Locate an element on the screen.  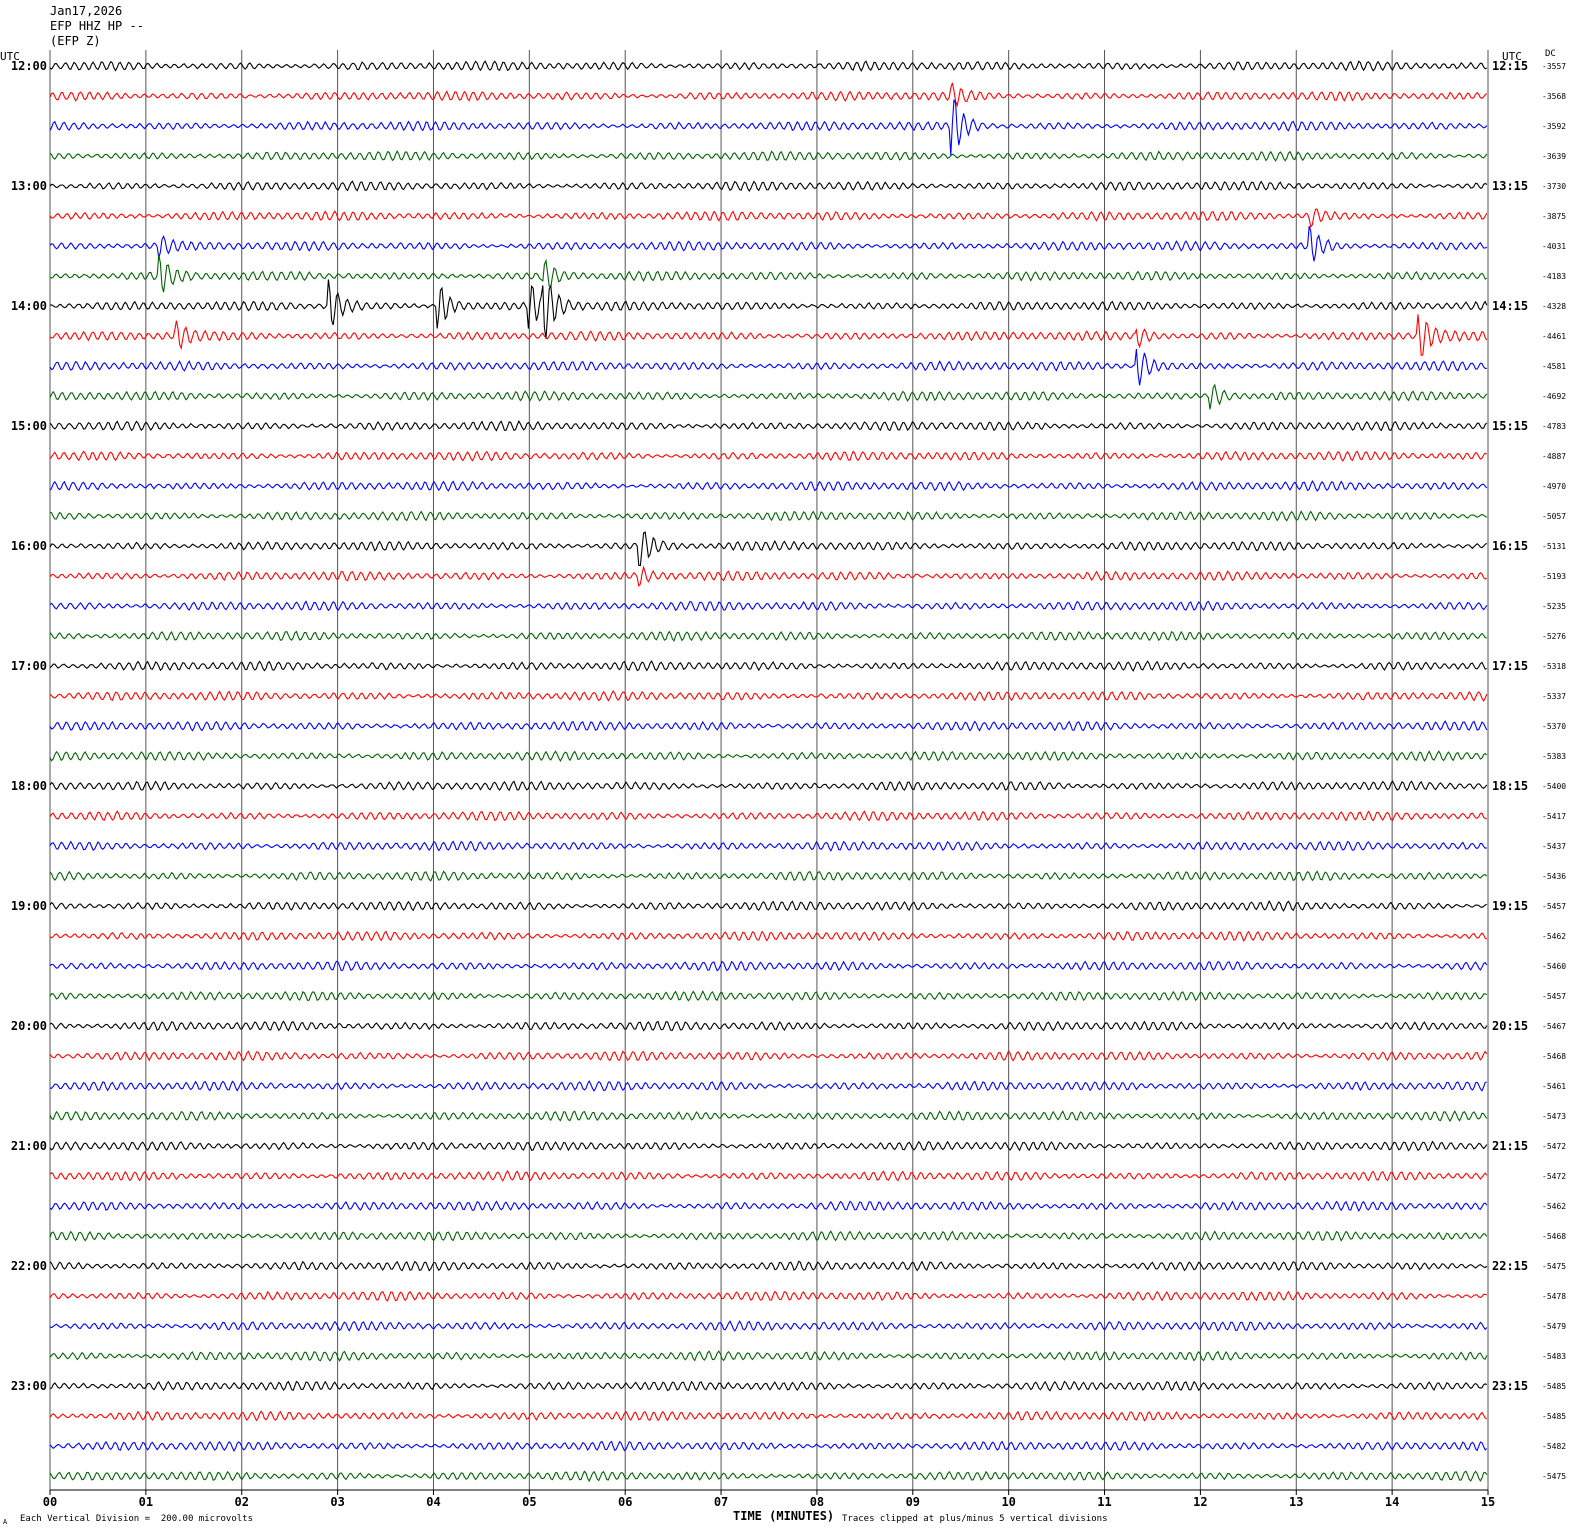
left-time-label: 15:00 is located at coordinates (29, 426).